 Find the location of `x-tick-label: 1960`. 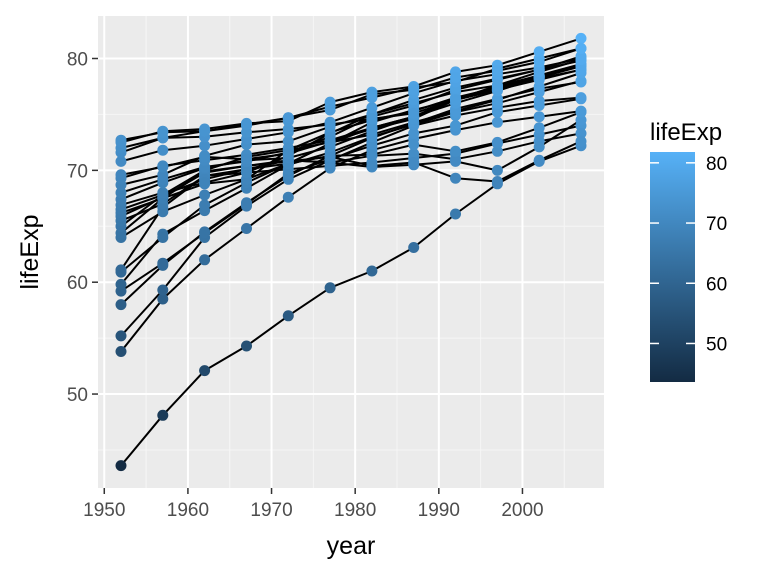

x-tick-label: 1960 is located at coordinates (188, 510).